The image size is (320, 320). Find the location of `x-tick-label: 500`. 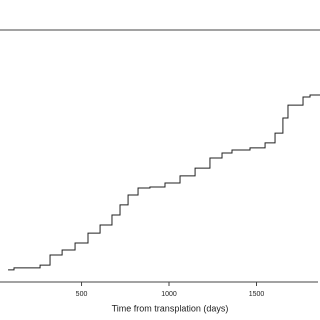

x-tick-label: 500 is located at coordinates (82, 294).